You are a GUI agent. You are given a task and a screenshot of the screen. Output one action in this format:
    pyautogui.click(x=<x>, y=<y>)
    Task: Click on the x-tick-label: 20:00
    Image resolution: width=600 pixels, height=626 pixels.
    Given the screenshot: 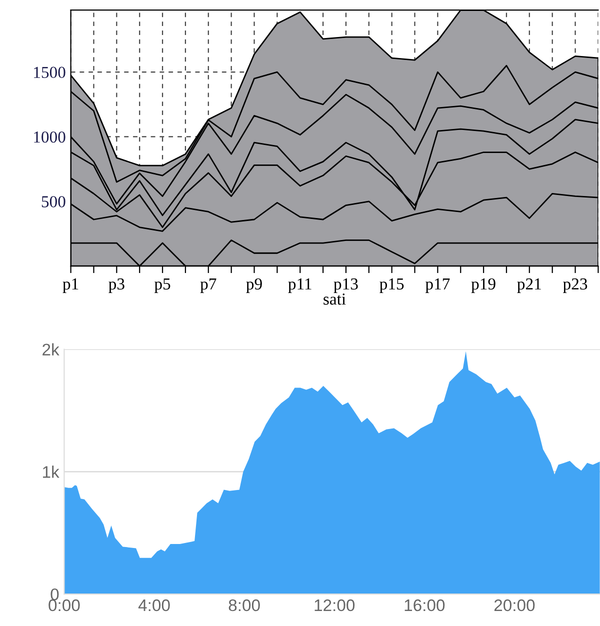 What is the action you would take?
    pyautogui.click(x=514, y=605)
    